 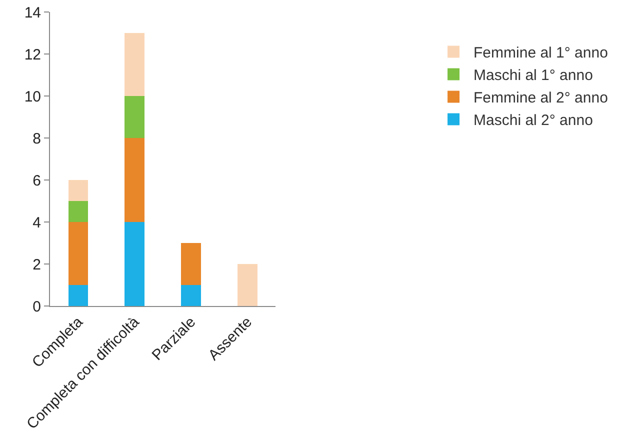 What do you see at coordinates (36, 139) in the screenshot?
I see `y-tick-label: 8` at bounding box center [36, 139].